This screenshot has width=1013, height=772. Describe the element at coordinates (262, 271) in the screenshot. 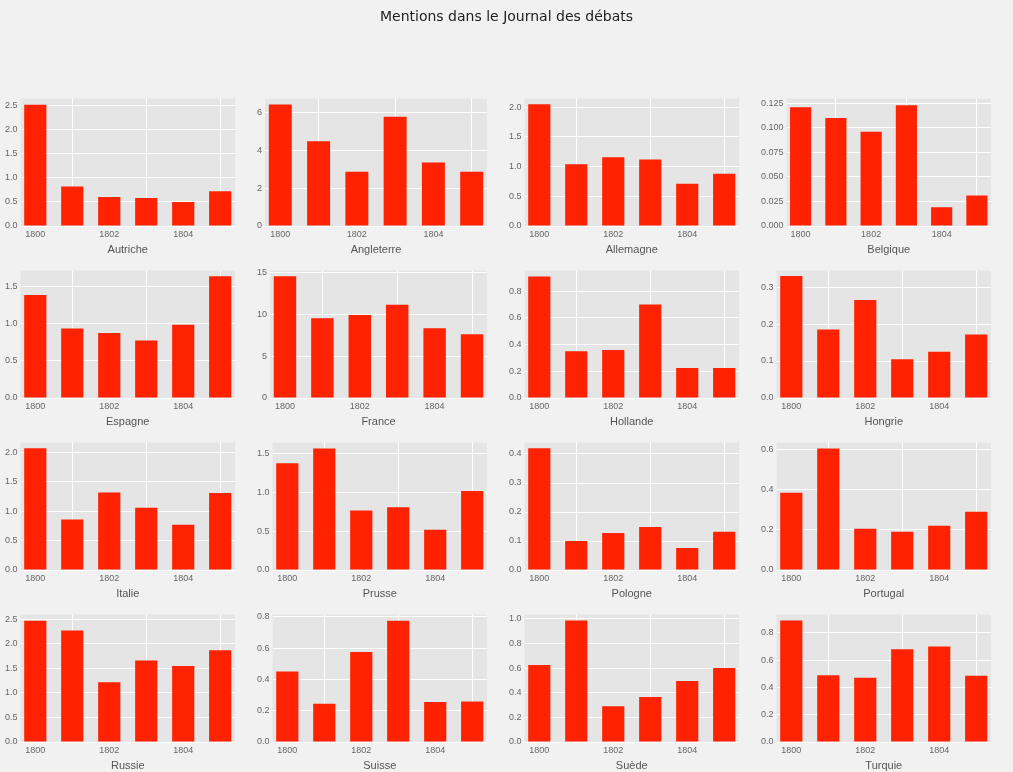

I see `y-tick-label: 15` at that location.